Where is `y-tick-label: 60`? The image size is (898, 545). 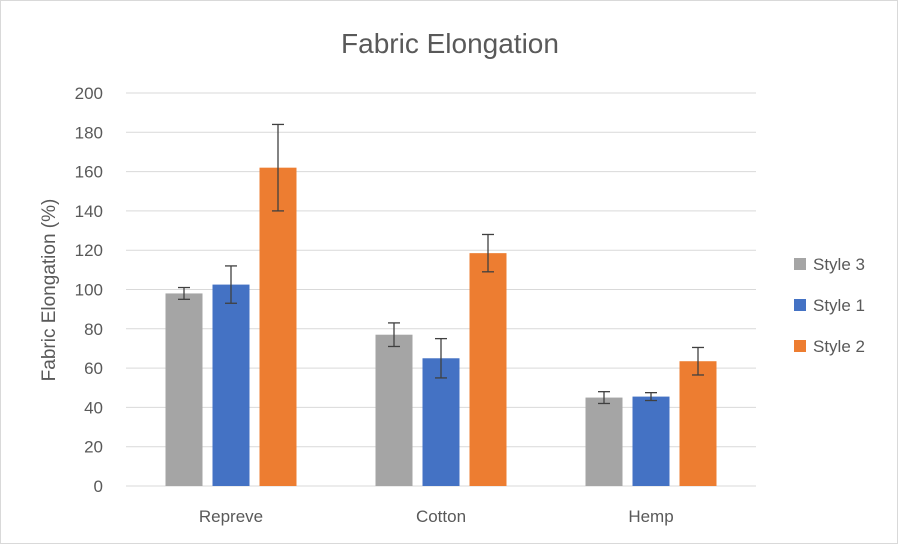
y-tick-label: 60 is located at coordinates (93, 368).